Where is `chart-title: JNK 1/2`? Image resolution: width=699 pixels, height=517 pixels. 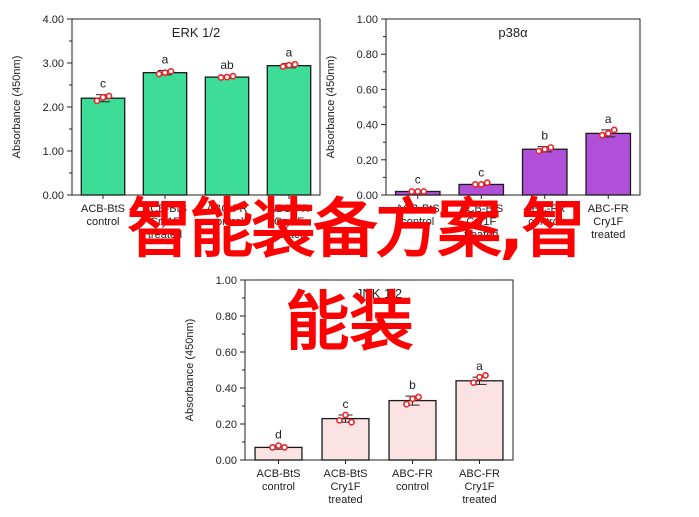 chart-title: JNK 1/2 is located at coordinates (379, 293).